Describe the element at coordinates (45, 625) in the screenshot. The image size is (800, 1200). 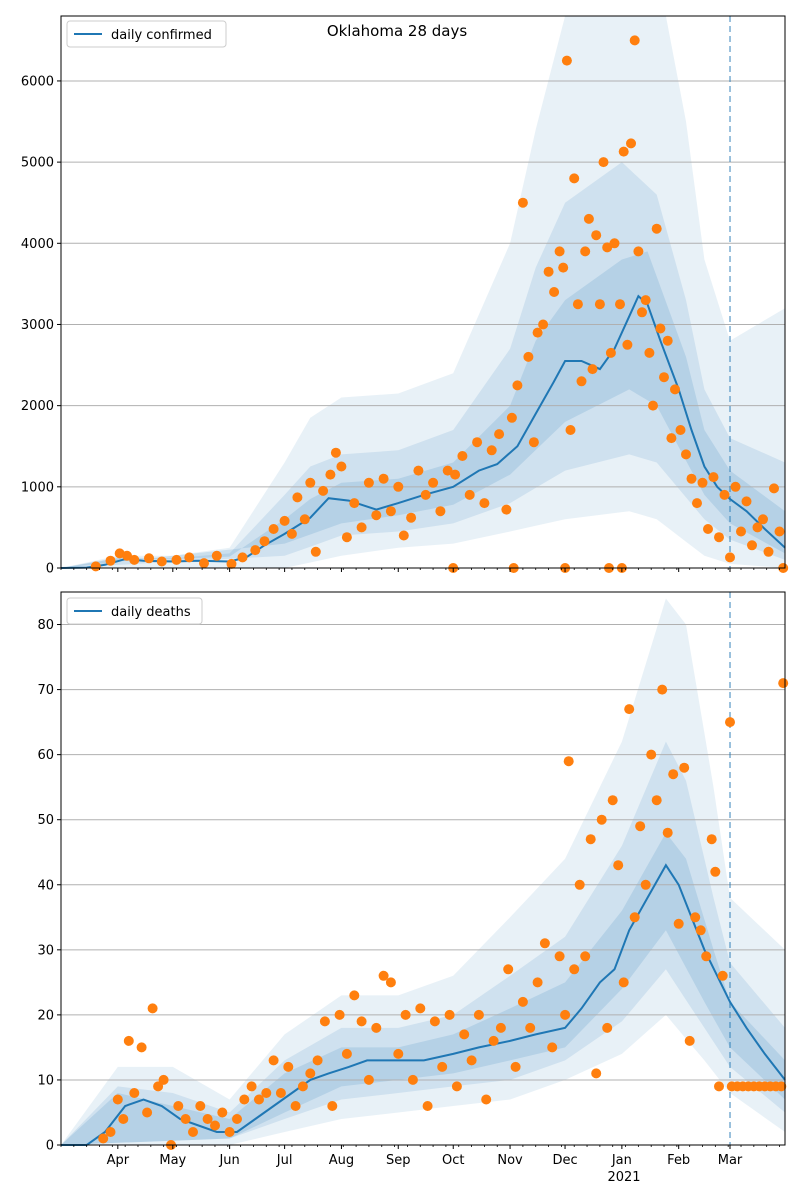
I see `deaths-y-tick-label: 80` at that location.